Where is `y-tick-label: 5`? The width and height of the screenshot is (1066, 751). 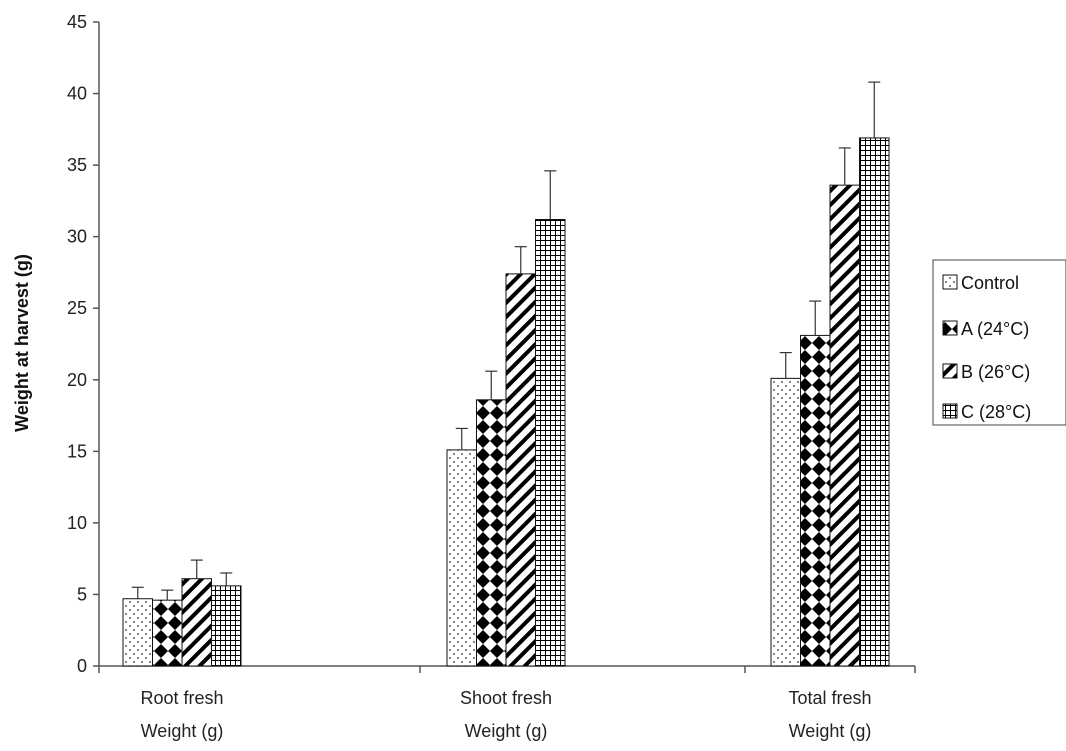
y-tick-label: 5 is located at coordinates (82, 594).